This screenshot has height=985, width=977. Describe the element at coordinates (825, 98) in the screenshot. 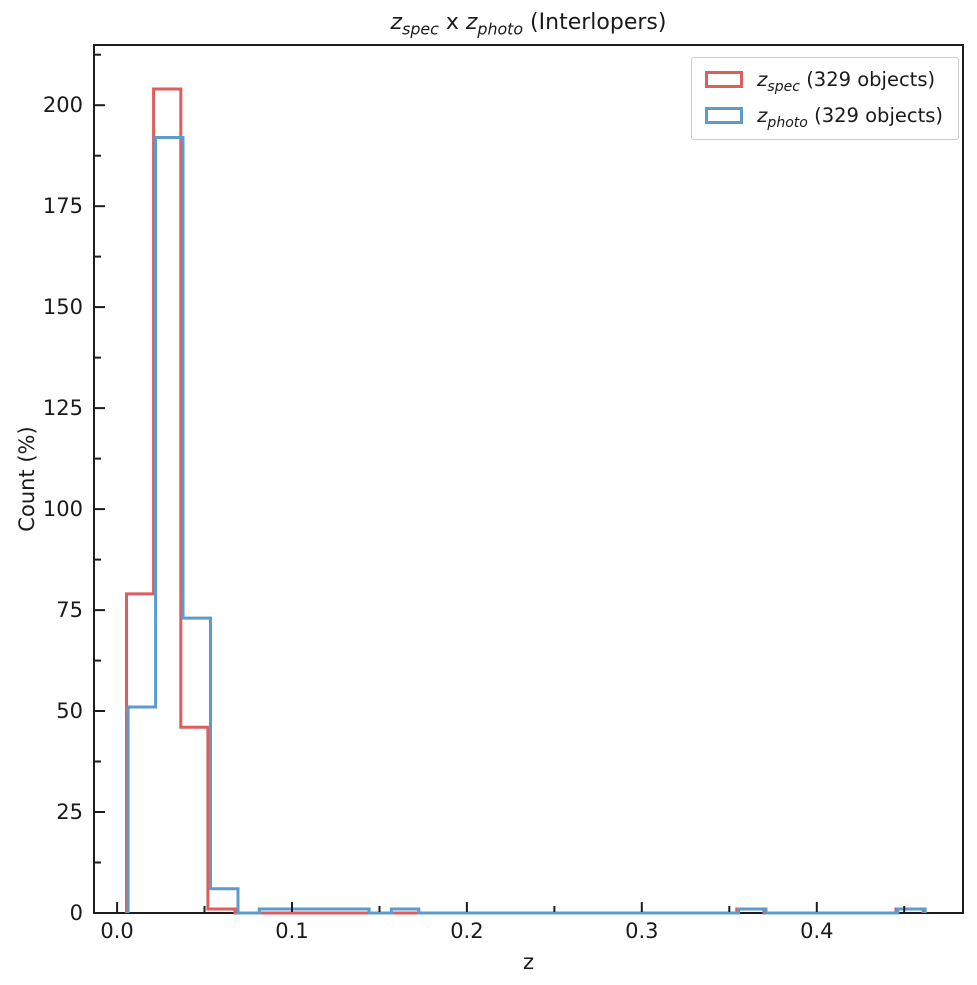

I see `legend: zspec (329 objects) zphoto (329 objects)` at that location.